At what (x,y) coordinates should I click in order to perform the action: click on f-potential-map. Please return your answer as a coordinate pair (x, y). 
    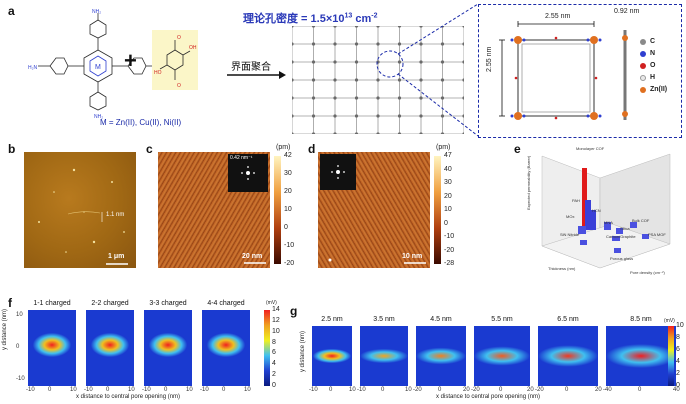
    Looking at the image, I should click on (226, 348).